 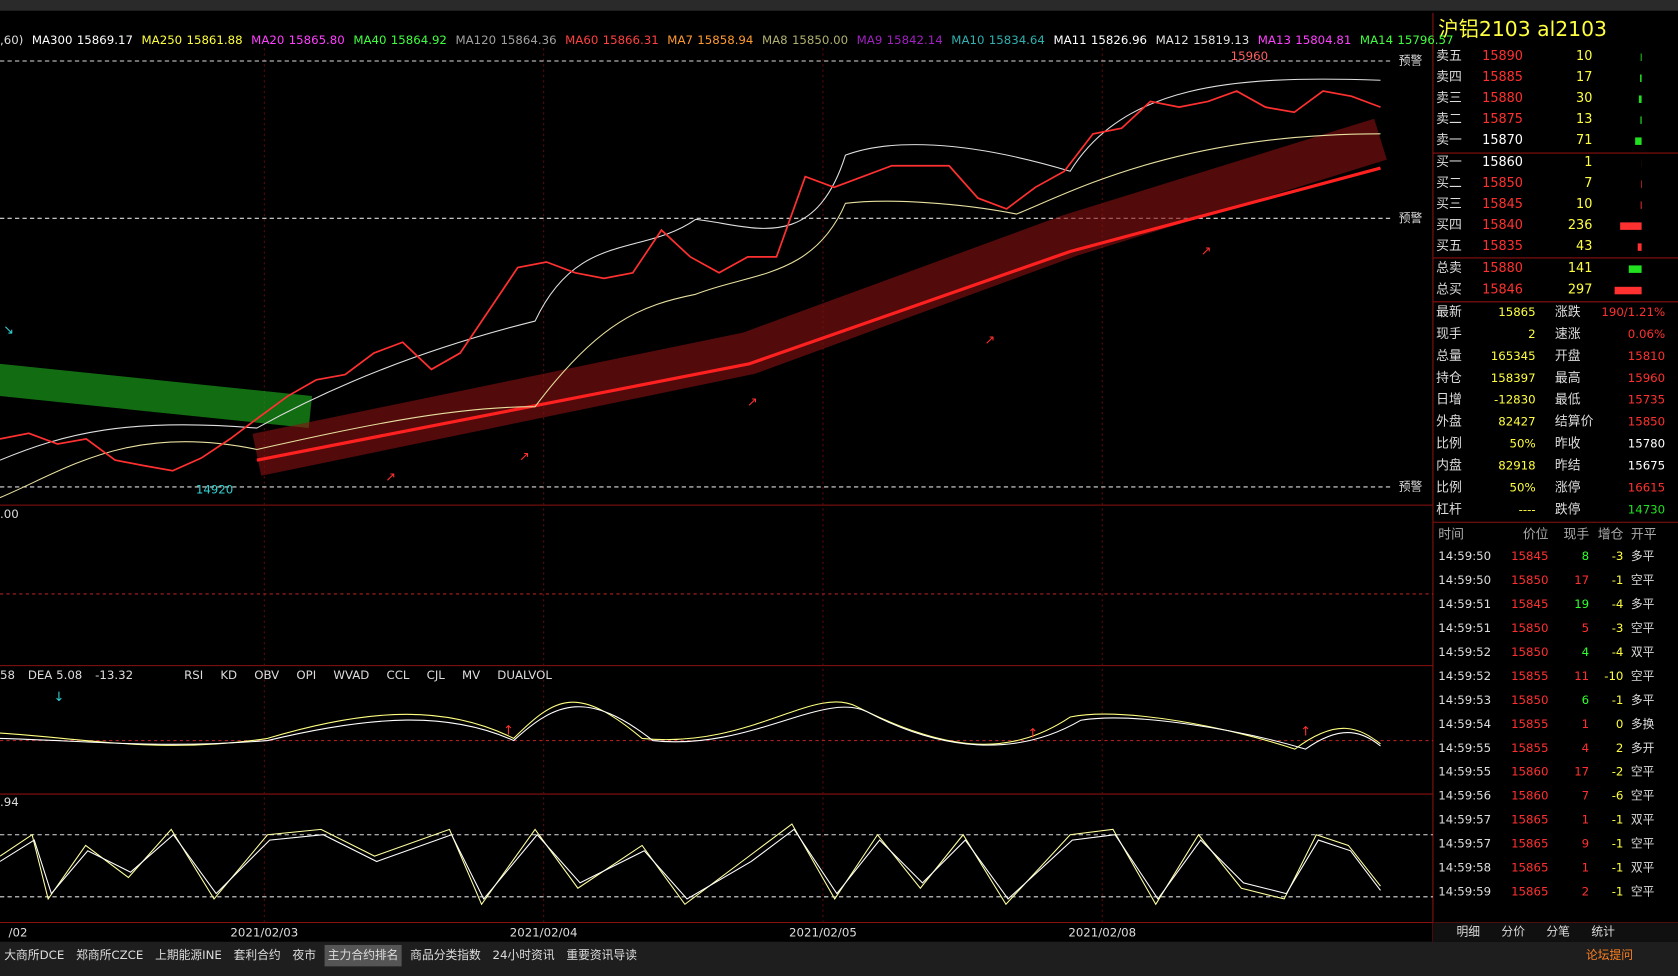 I want to click on trade-cell: 0, so click(x=1620, y=724).